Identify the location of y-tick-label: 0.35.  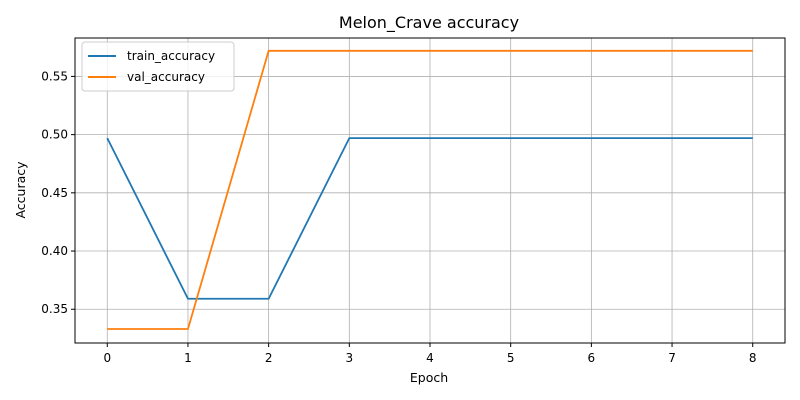
(54, 309).